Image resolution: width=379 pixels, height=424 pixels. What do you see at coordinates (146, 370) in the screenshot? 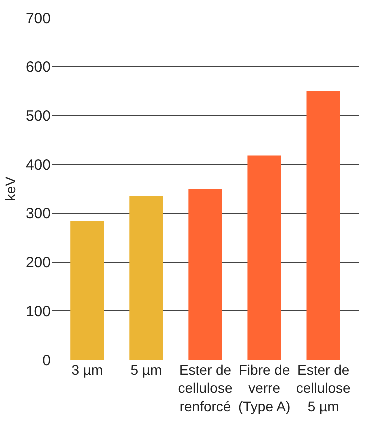
I see `x-tick-label: 5 µm` at bounding box center [146, 370].